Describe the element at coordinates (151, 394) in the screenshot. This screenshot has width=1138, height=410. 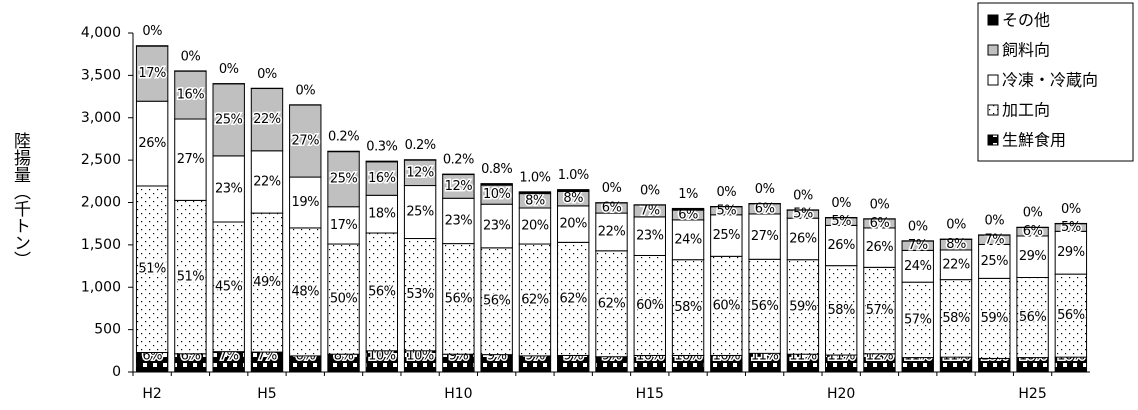
I see `x-tick-label: H2` at that location.